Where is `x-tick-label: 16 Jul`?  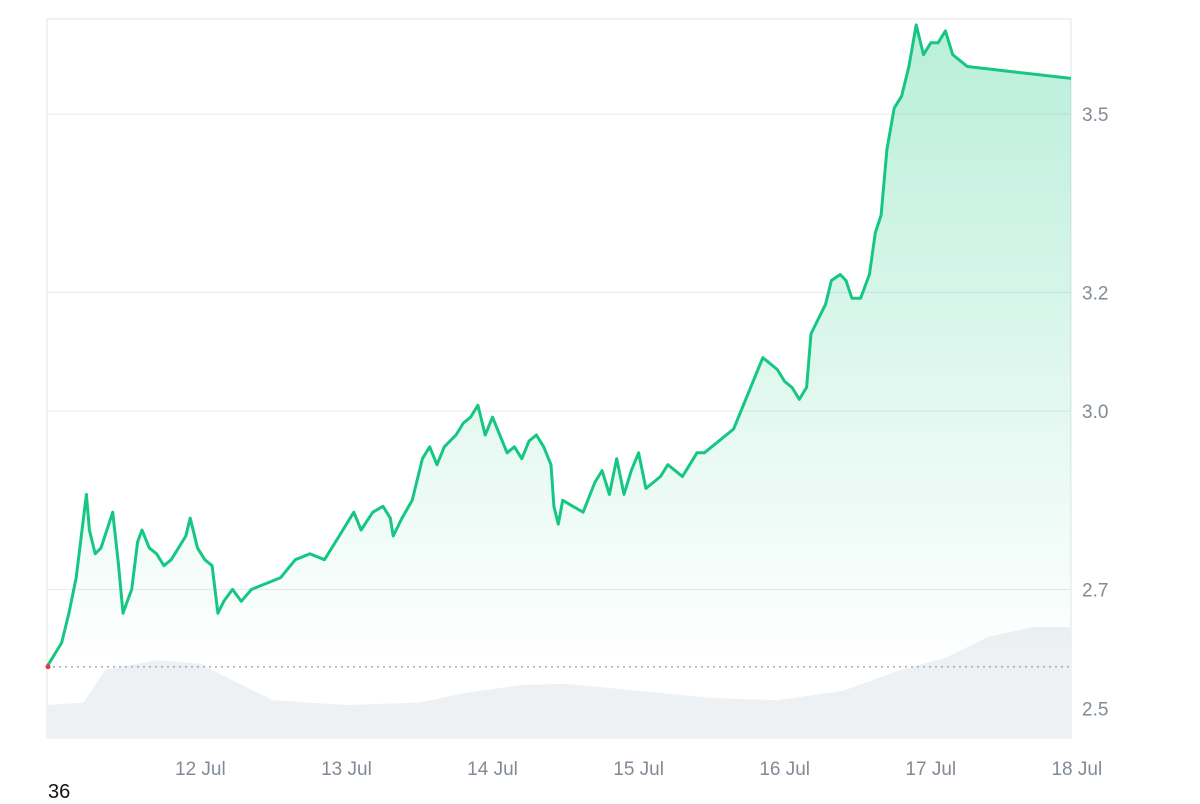
x-tick-label: 16 Jul is located at coordinates (784, 769).